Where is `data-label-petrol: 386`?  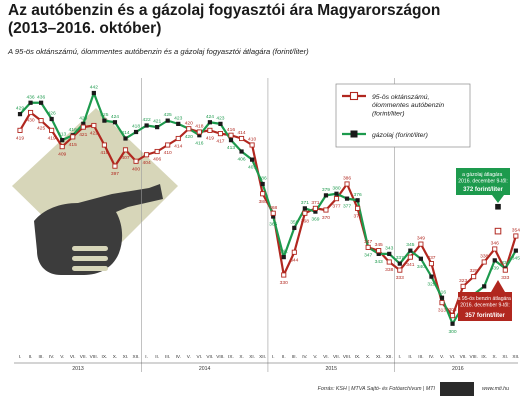
data-label-petrol: 386 is located at coordinates (347, 179).